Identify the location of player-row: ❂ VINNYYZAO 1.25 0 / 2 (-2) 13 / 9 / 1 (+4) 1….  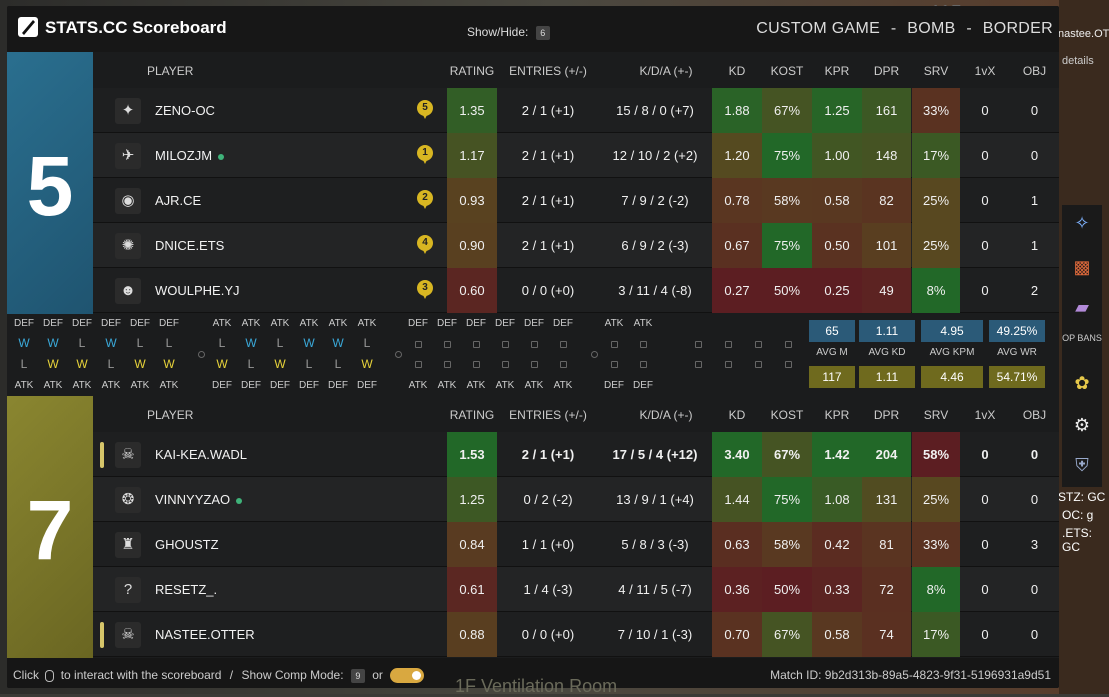
(576, 499).